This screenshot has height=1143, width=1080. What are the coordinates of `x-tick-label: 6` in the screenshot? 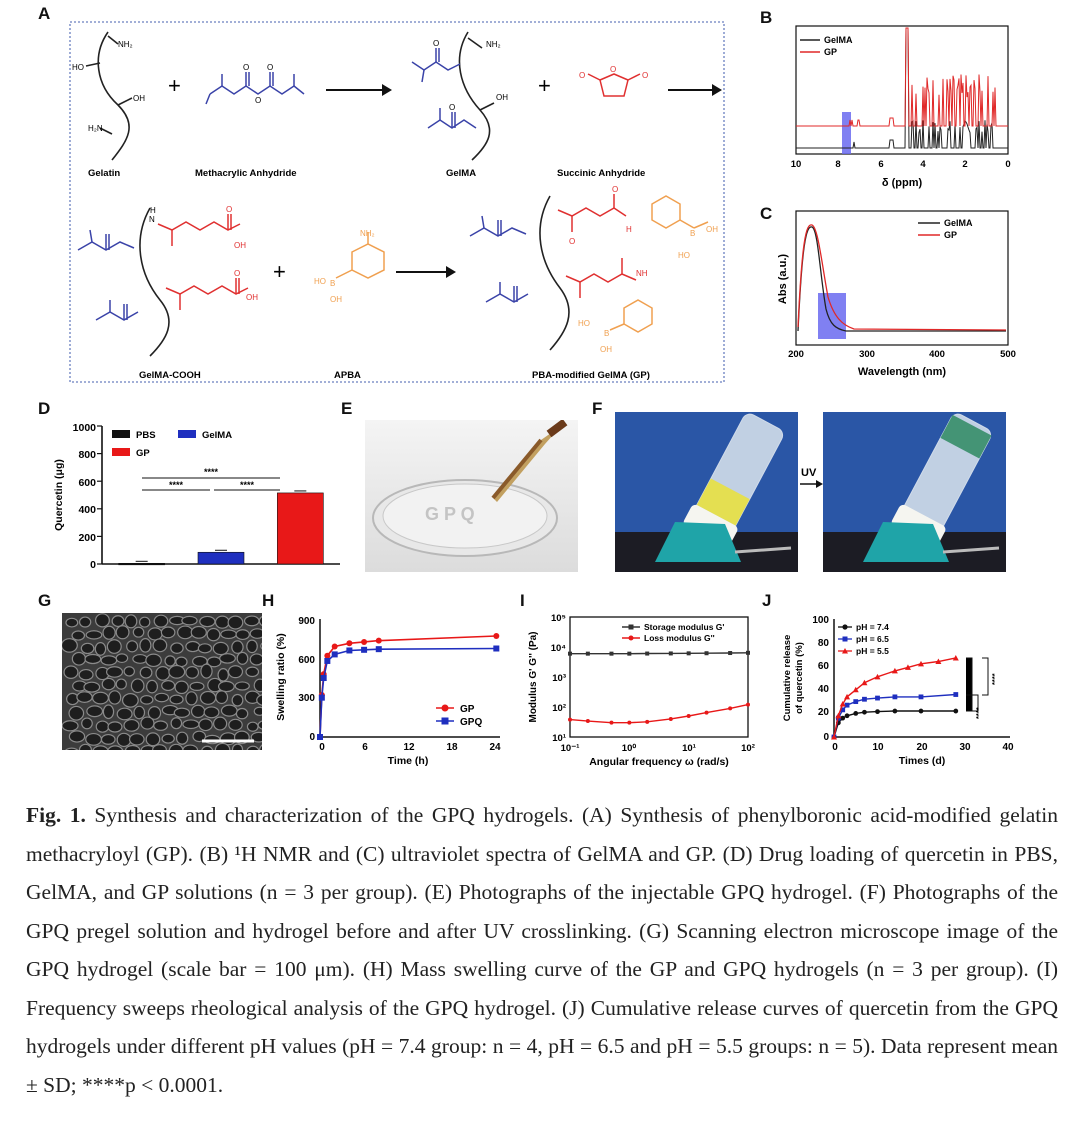 It's located at (365, 747).